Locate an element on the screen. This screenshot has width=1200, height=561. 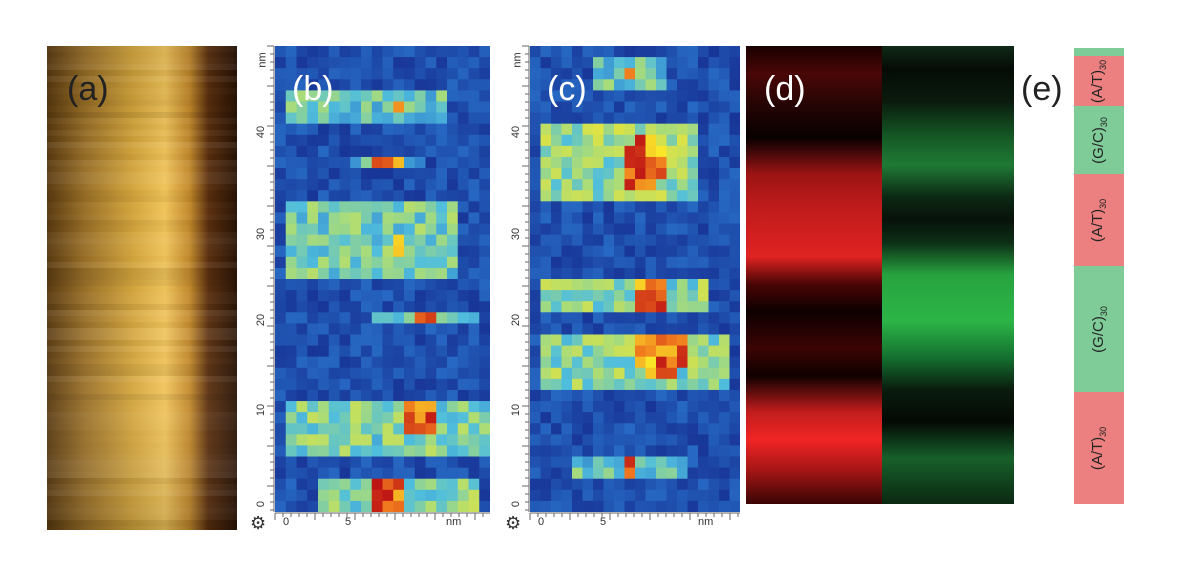
y-tick-30: 30 is located at coordinates (261, 234).